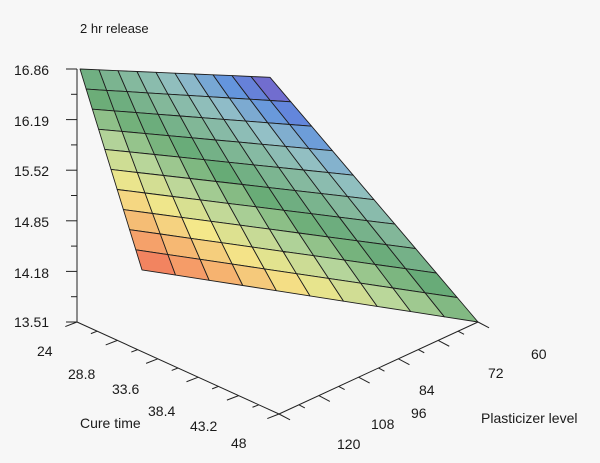 This screenshot has width=600, height=463. I want to click on z-tick-label: 16.86, so click(31, 70).